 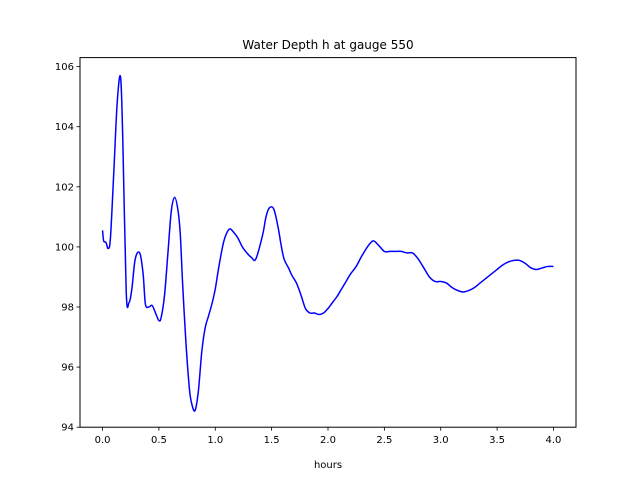 What do you see at coordinates (64, 187) in the screenshot?
I see `y-tick-label: 102` at bounding box center [64, 187].